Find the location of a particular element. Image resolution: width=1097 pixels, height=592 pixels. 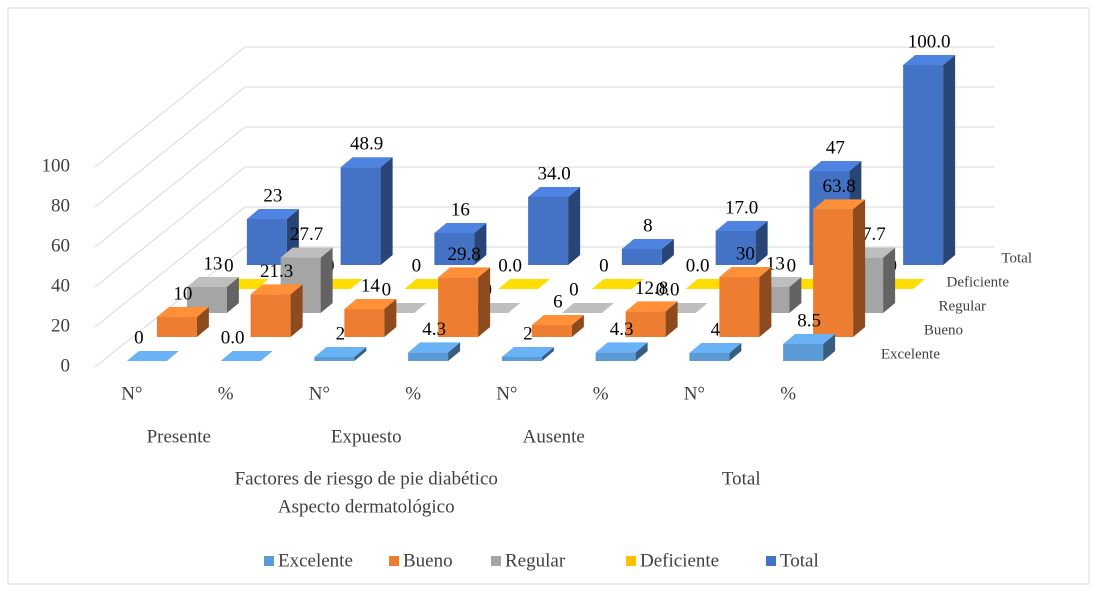

data-label: 12.8 is located at coordinates (651, 288).